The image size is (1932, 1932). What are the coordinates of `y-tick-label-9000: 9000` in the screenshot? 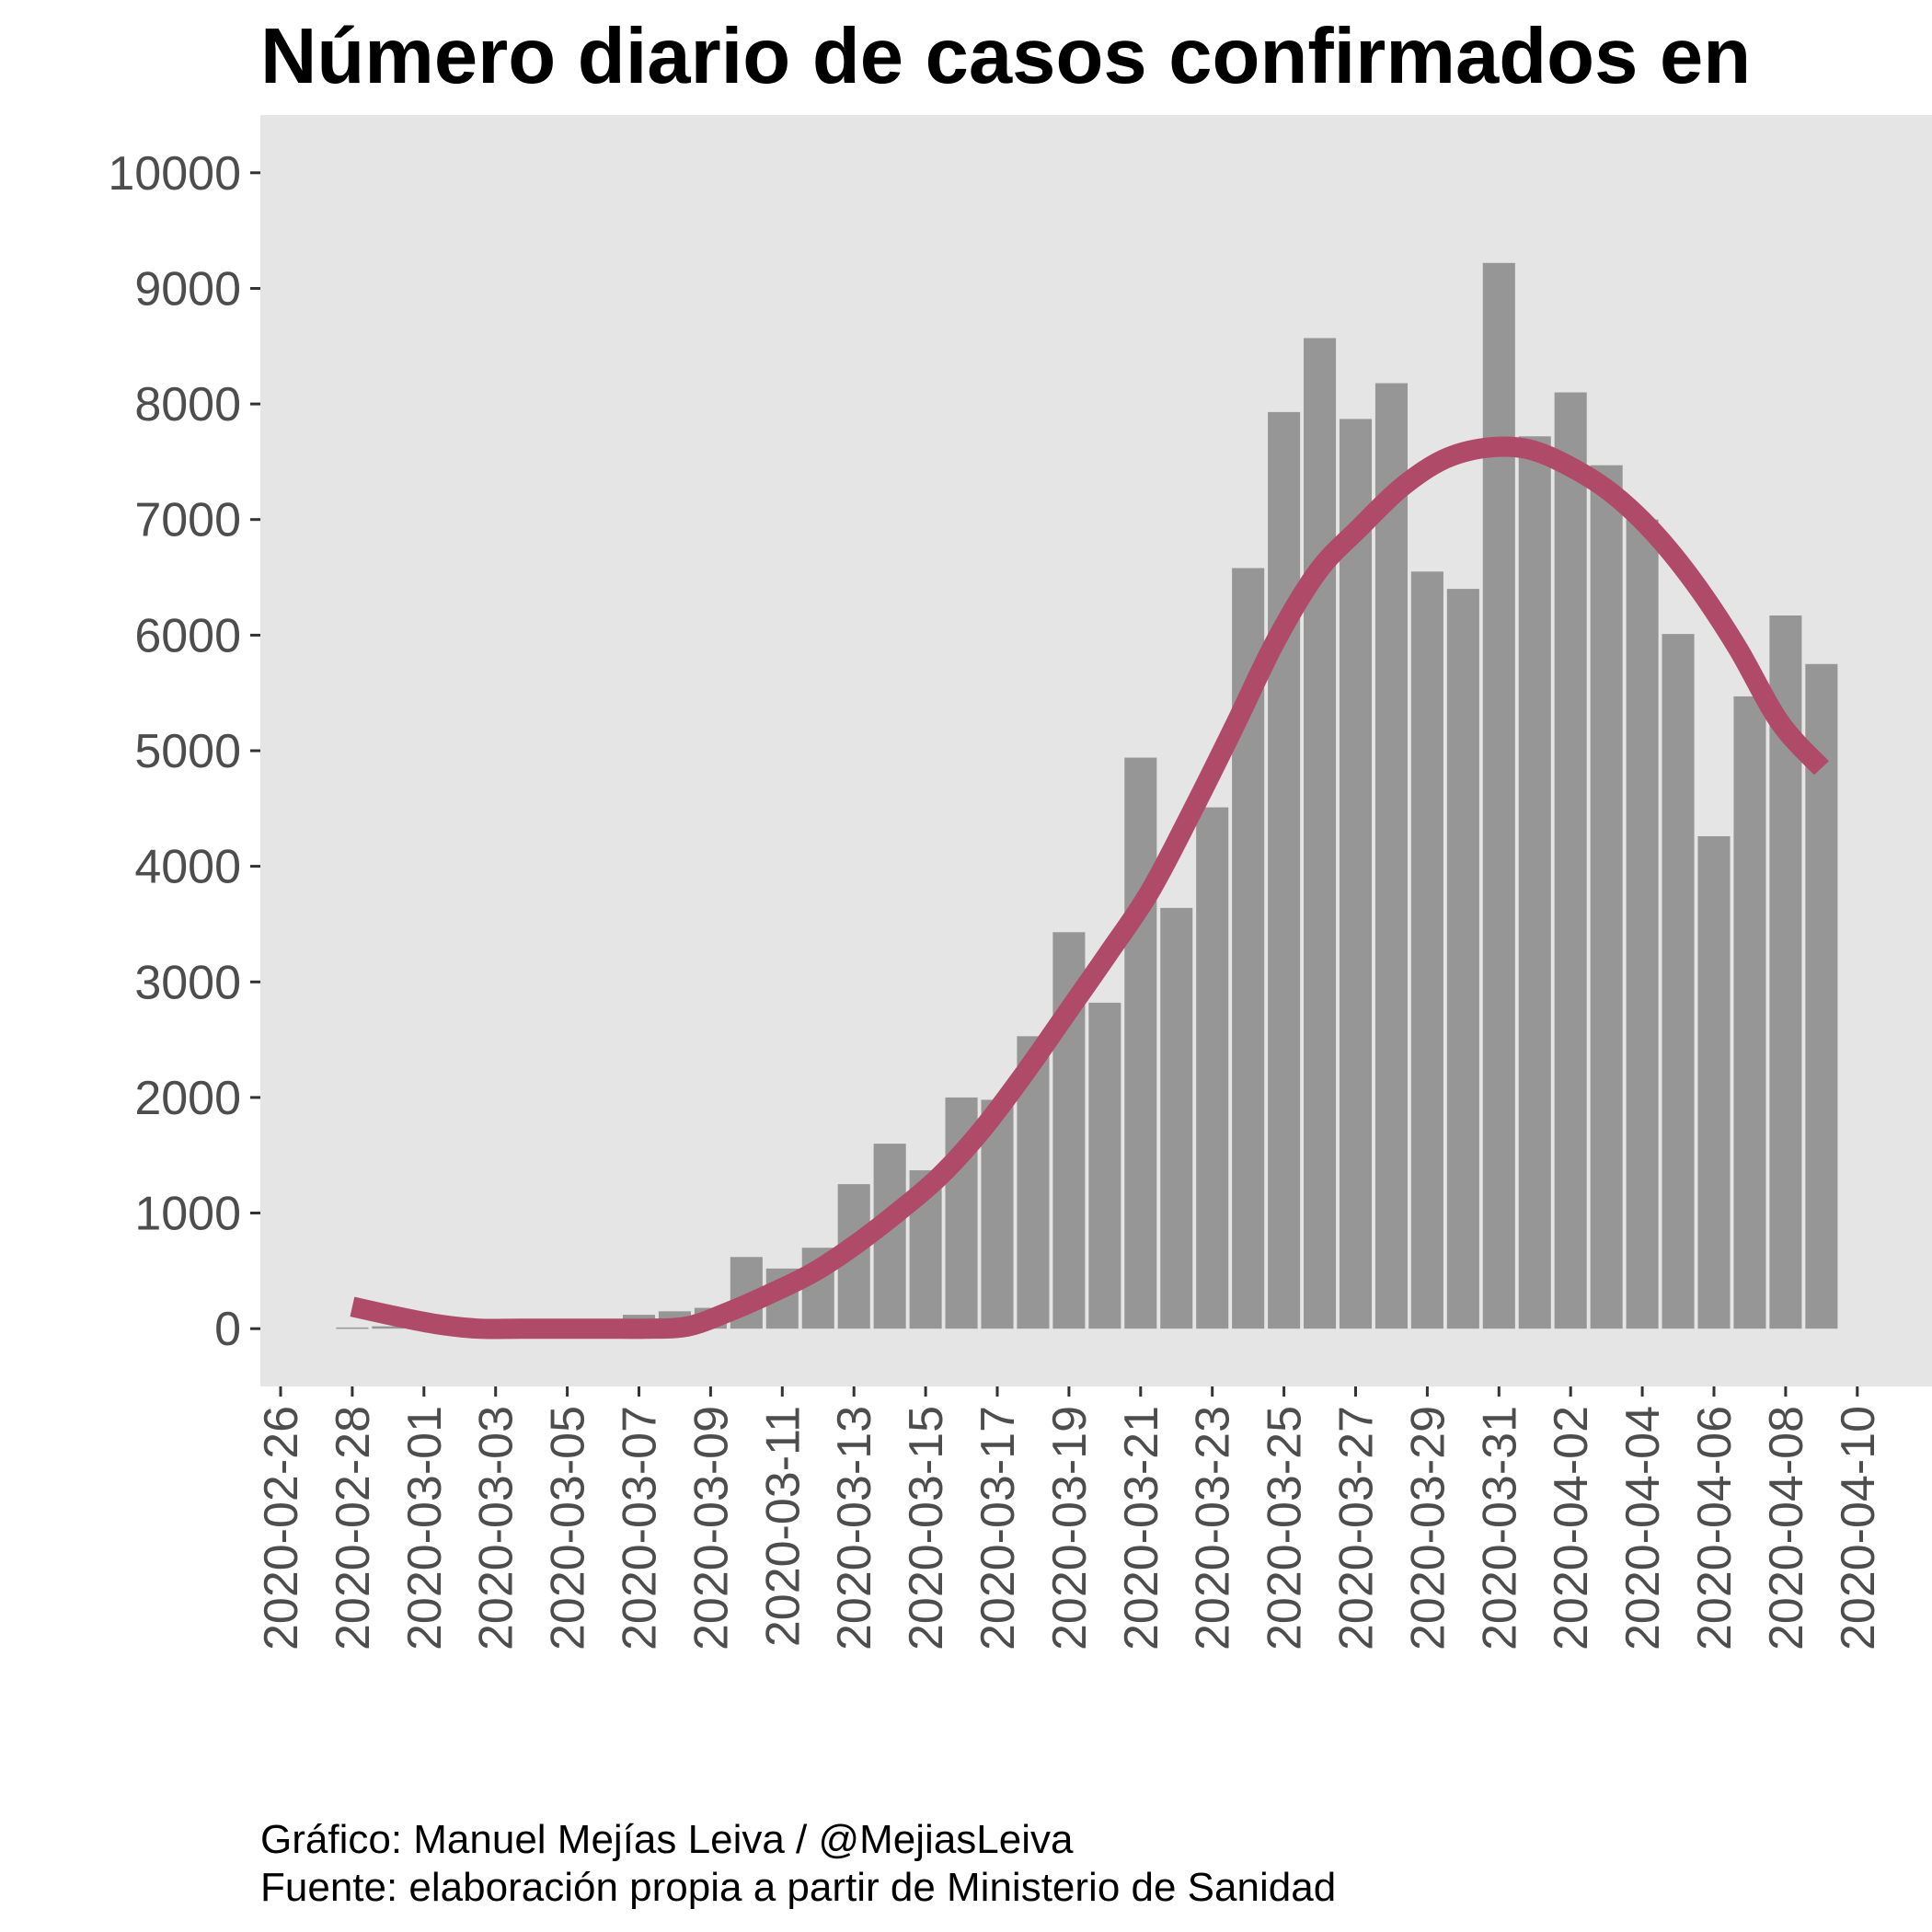 It's located at (187, 289).